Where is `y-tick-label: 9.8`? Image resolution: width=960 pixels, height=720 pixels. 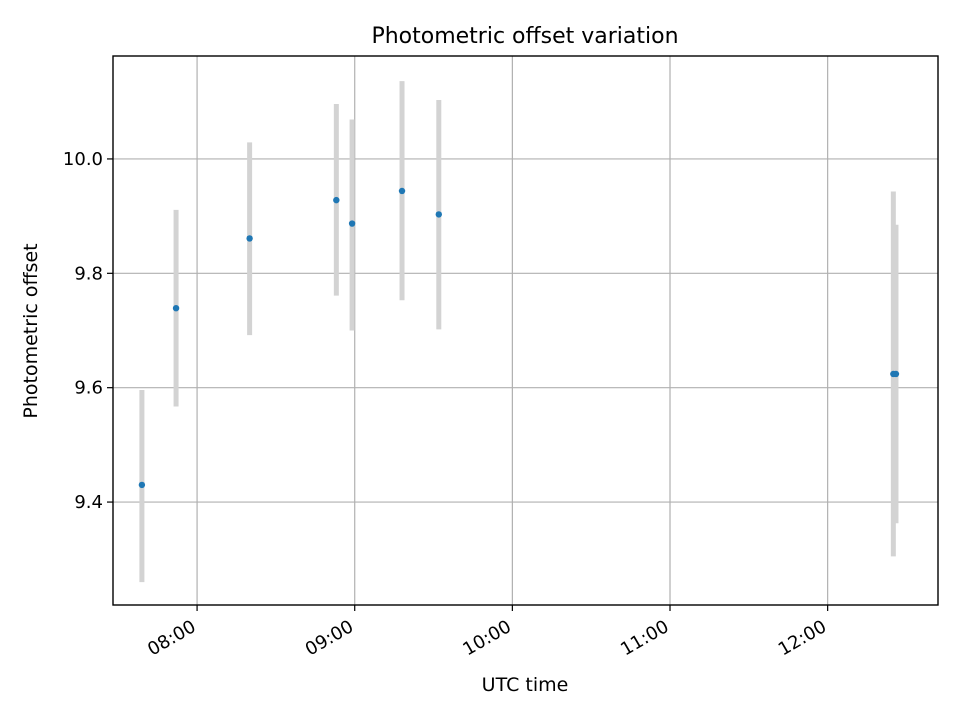
y-tick-label: 9.8 is located at coordinates (88, 273).